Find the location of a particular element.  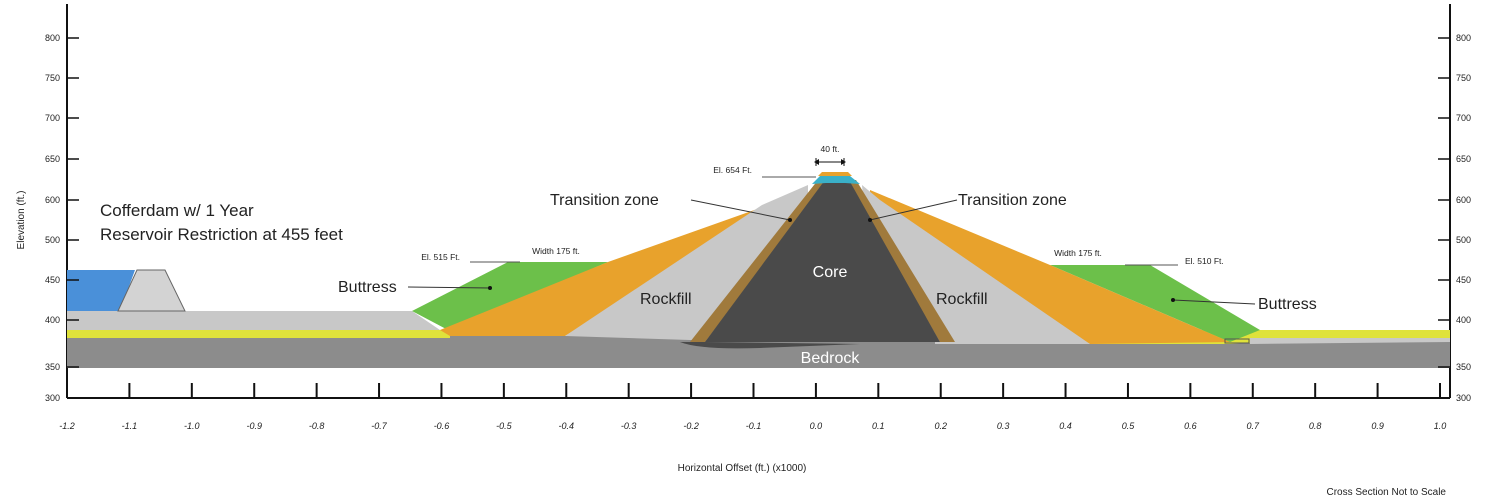

reservoir-water is located at coordinates (101, 290).